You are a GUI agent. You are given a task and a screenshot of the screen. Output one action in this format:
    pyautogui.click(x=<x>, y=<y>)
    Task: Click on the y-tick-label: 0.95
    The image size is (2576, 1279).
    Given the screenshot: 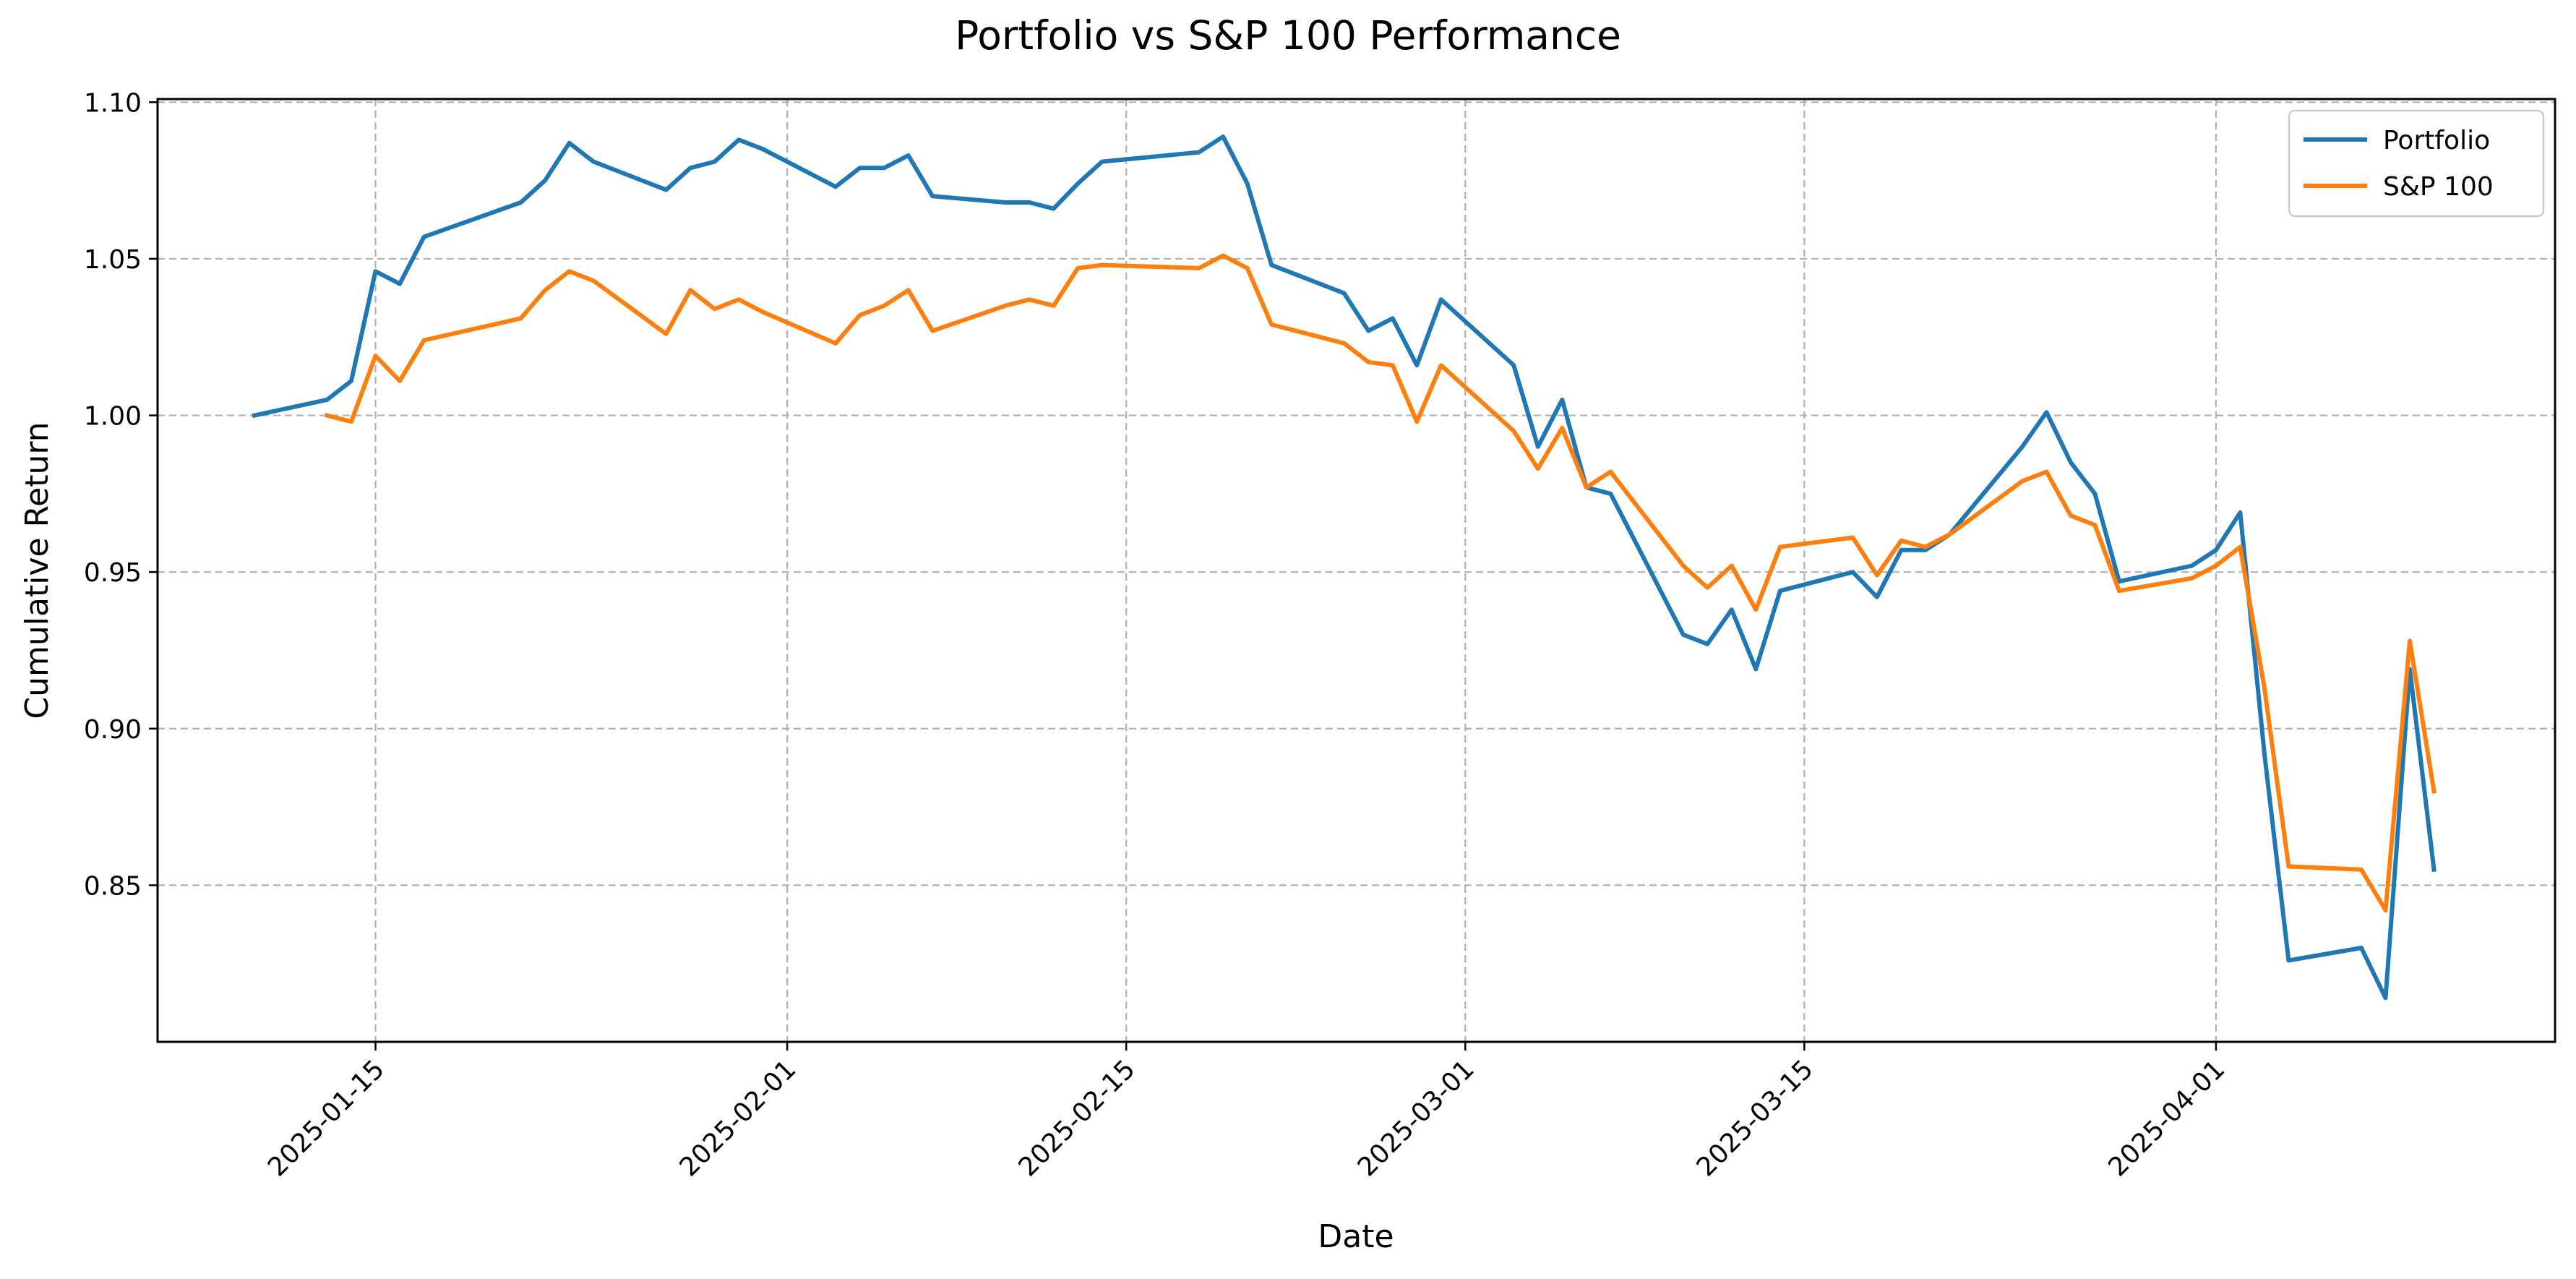 What is the action you would take?
    pyautogui.click(x=113, y=573)
    